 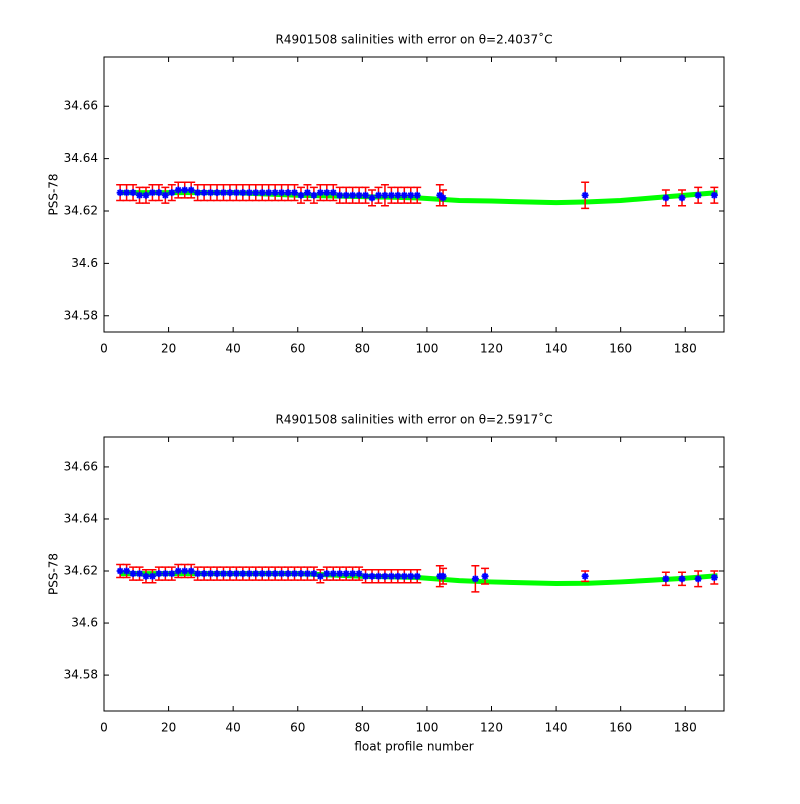 What do you see at coordinates (81, 158) in the screenshot?
I see `y-tick-label: 34.64` at bounding box center [81, 158].